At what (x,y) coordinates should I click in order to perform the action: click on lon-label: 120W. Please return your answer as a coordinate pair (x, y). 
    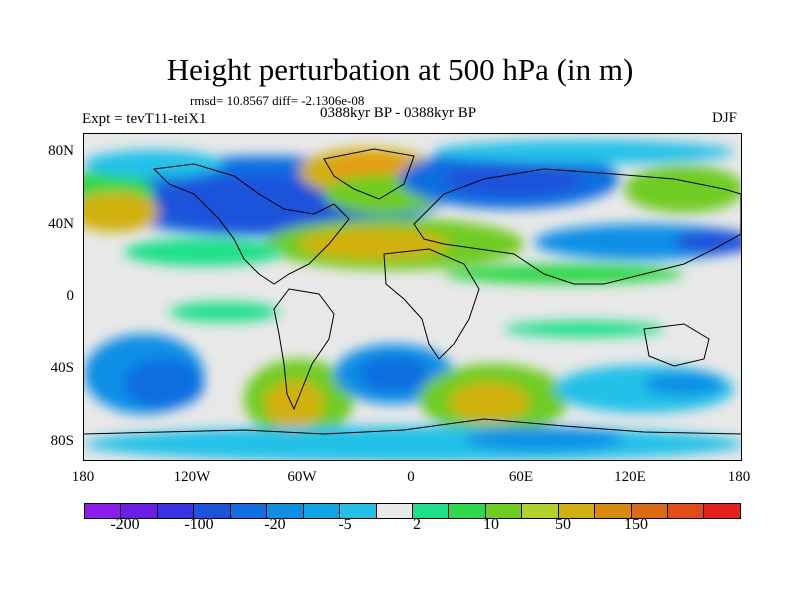
    Looking at the image, I should click on (192, 477).